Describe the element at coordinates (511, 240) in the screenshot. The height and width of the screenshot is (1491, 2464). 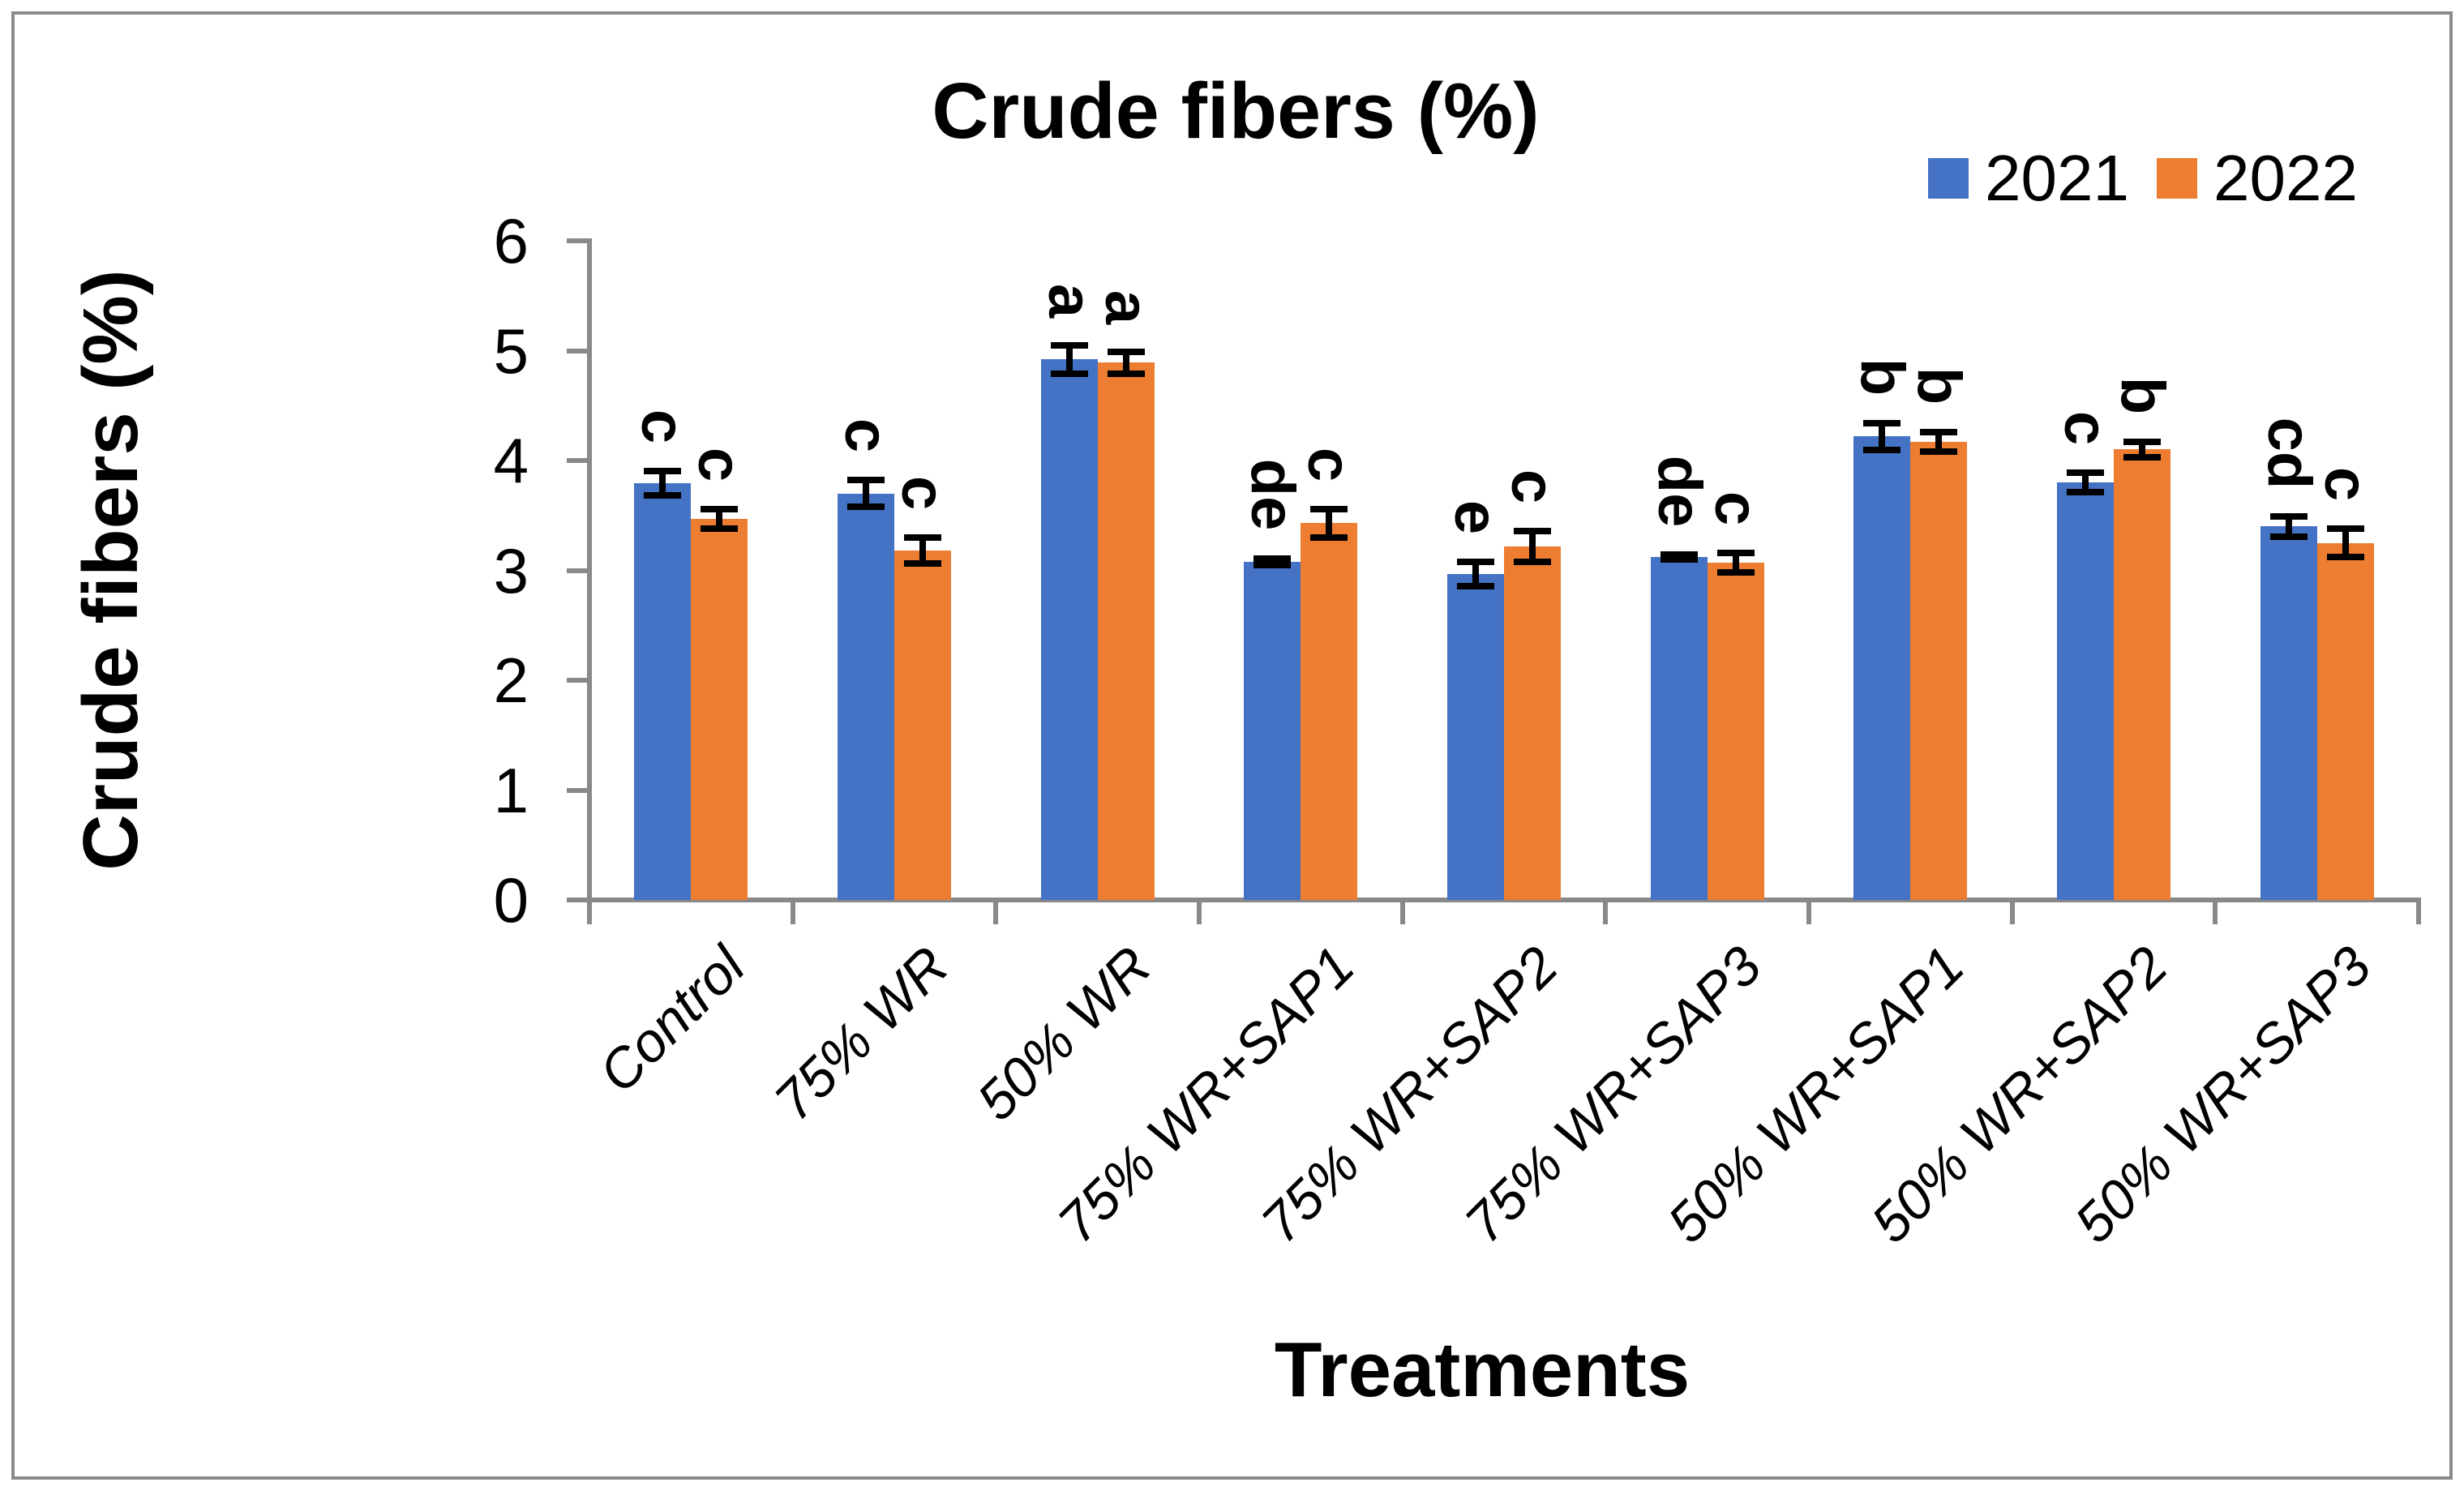
I see `y-tick-label: 6` at that location.